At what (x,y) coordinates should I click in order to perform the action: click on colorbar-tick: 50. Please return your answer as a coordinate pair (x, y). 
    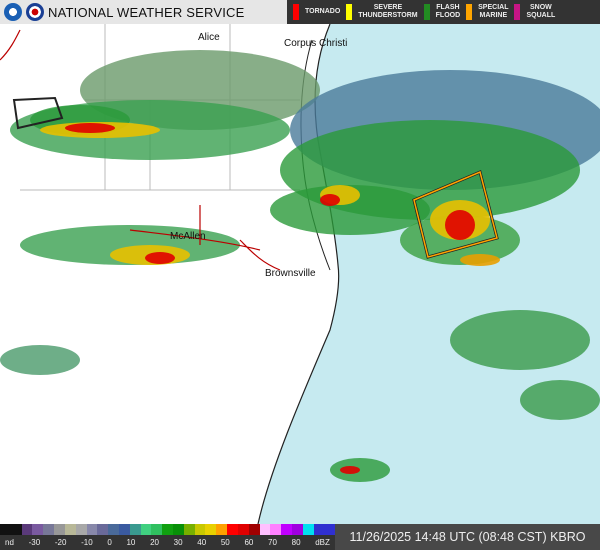
    Looking at the image, I should click on (225, 542).